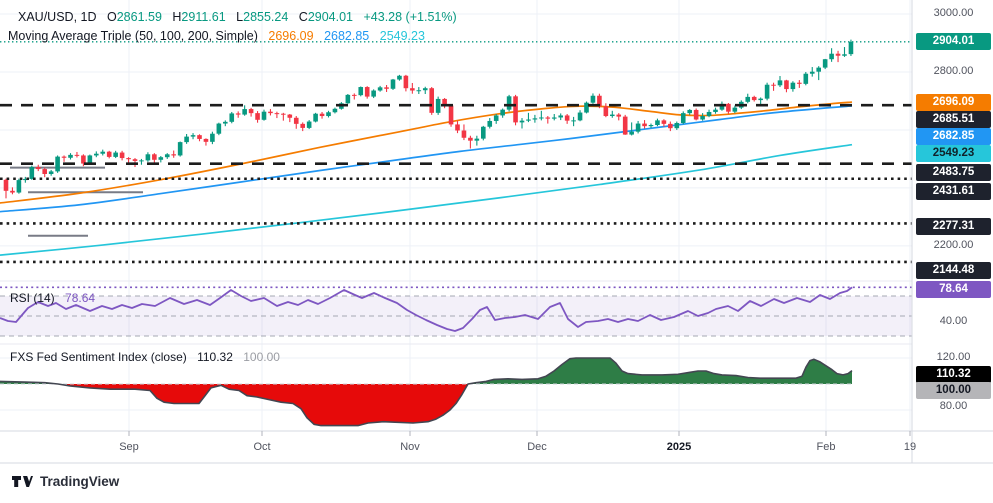  I want to click on ma200-value: 2549.23, so click(402, 36).